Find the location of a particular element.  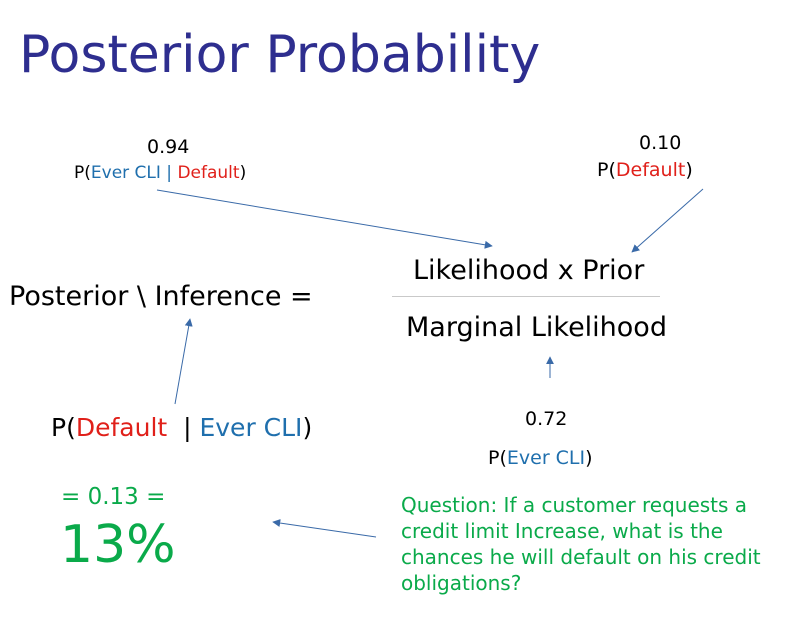

prior-p-open: P( is located at coordinates (606, 170).